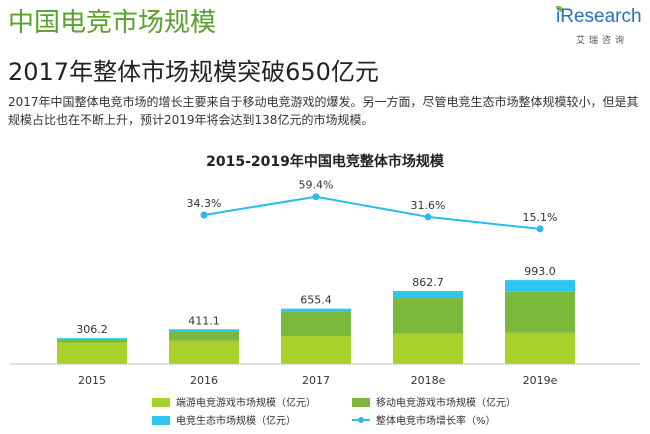 Image resolution: width=650 pixels, height=434 pixels. Describe the element at coordinates (92, 380) in the screenshot. I see `x-tick-label: 2015` at that location.